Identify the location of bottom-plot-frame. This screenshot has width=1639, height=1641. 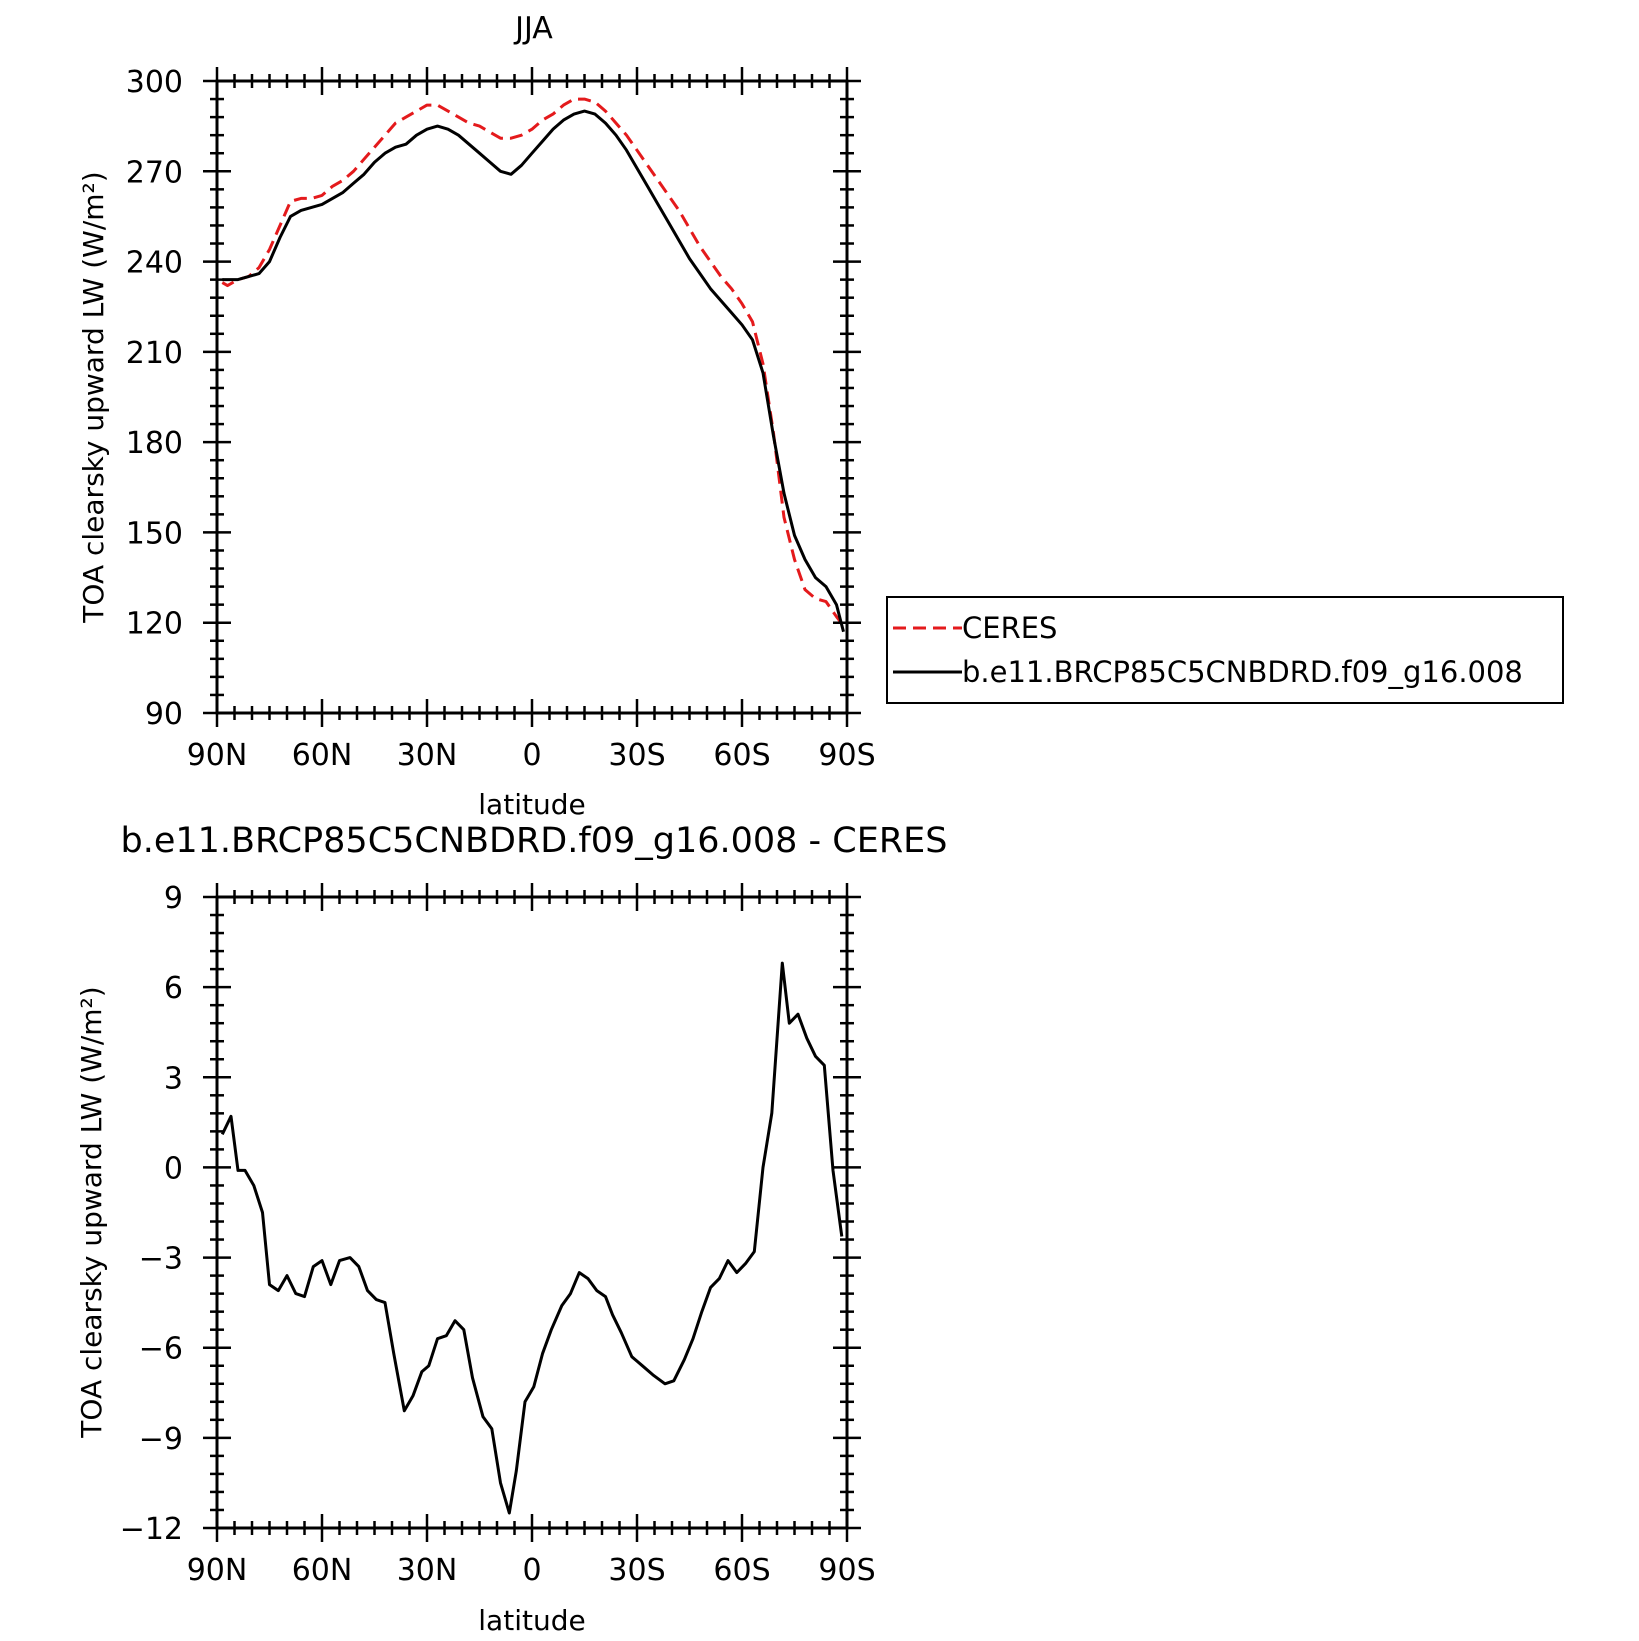
(532, 1212).